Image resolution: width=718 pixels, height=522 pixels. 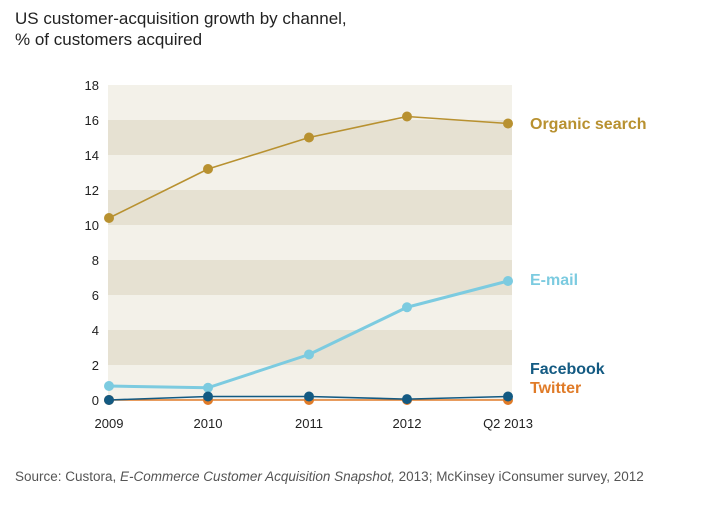 I want to click on x-tick-label: 2010, so click(x=208, y=423).